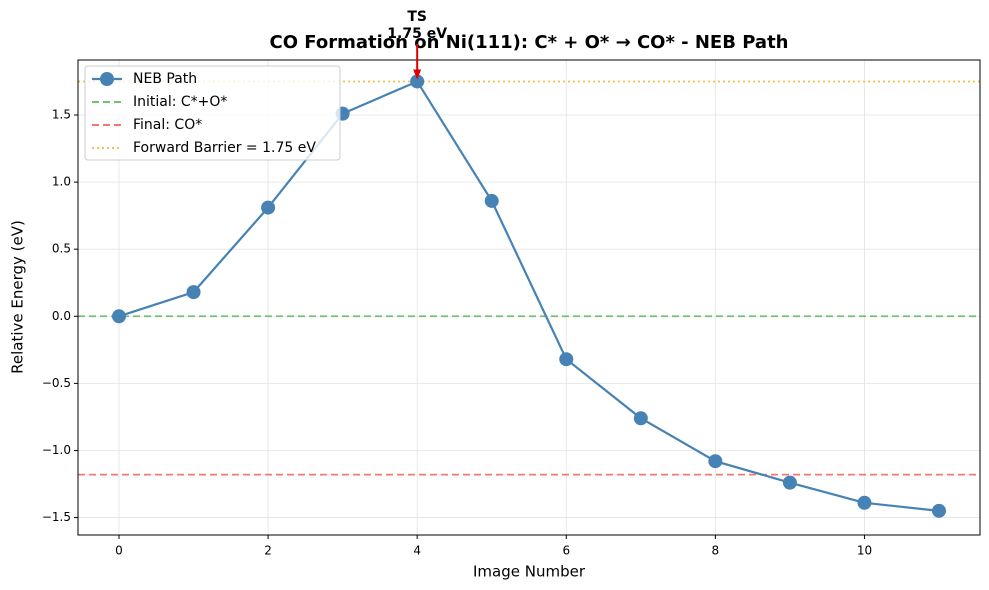 Image resolution: width=989 pixels, height=590 pixels. Describe the element at coordinates (180, 102) in the screenshot. I see `legend-label: Initial: C*+O*` at that location.